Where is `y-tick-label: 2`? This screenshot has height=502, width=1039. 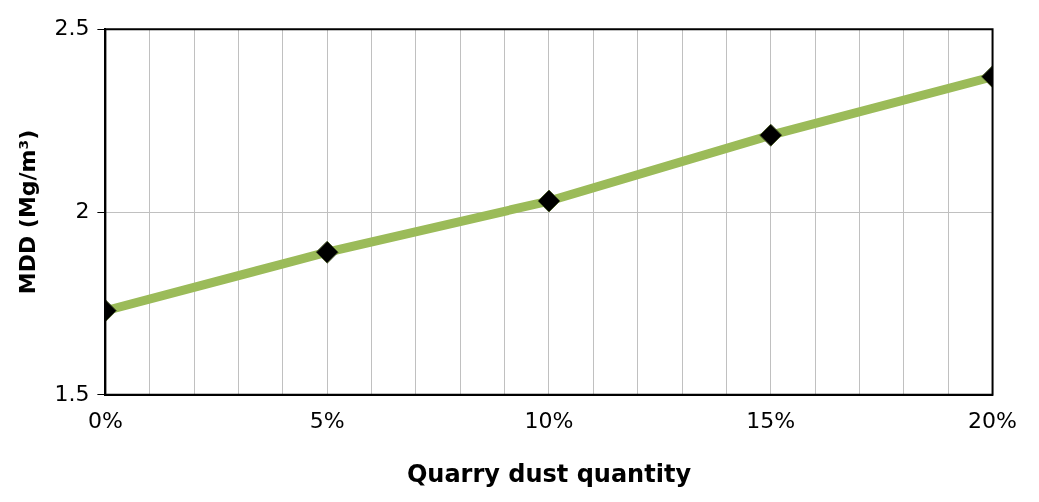
y-tick-label: 2 is located at coordinates (82, 210).